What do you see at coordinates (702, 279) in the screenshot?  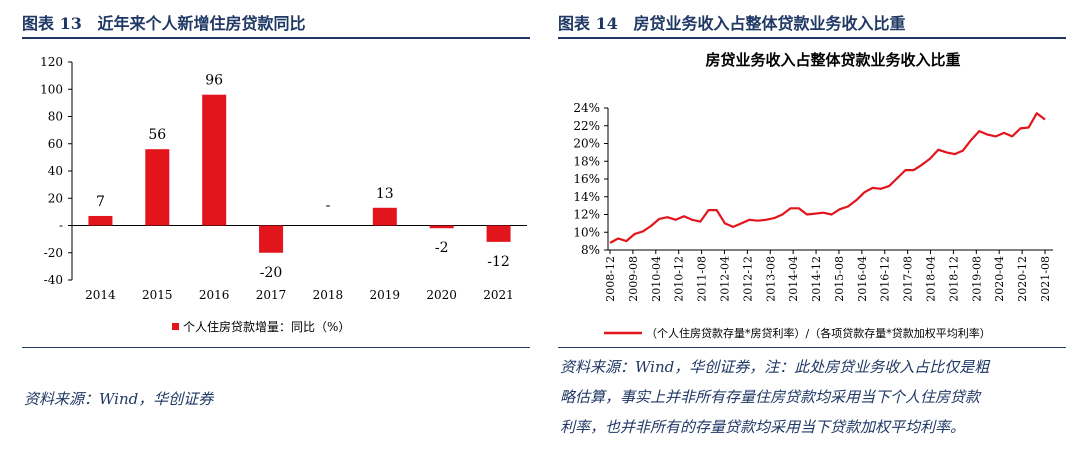 I see `x-tick-label: 2011-08` at bounding box center [702, 279].